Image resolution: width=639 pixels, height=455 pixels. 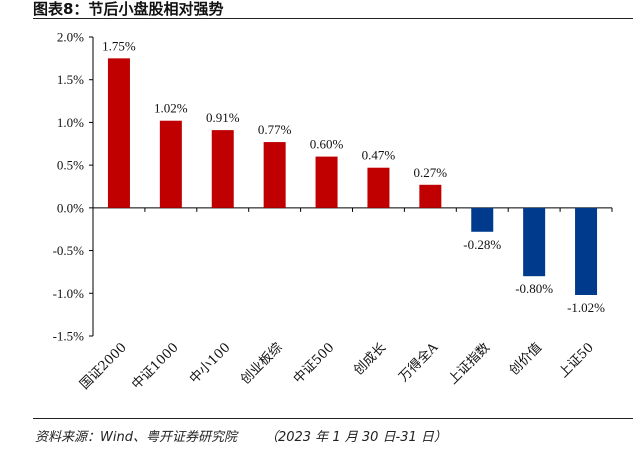 I want to click on data-label: 0.60%, so click(x=327, y=144).